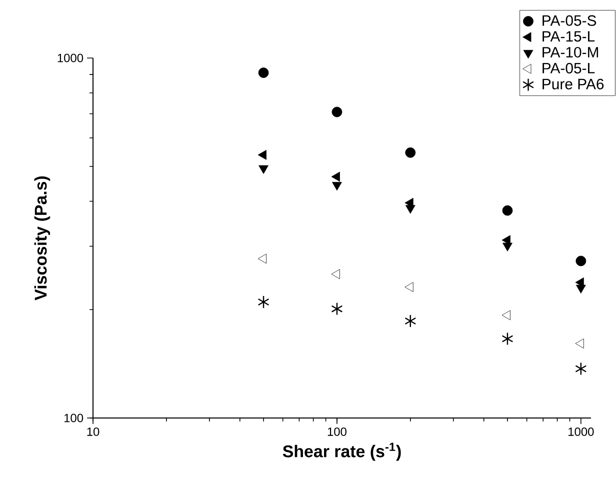 The height and width of the screenshot is (477, 616). I want to click on x-tick-label: 10, so click(93, 431).